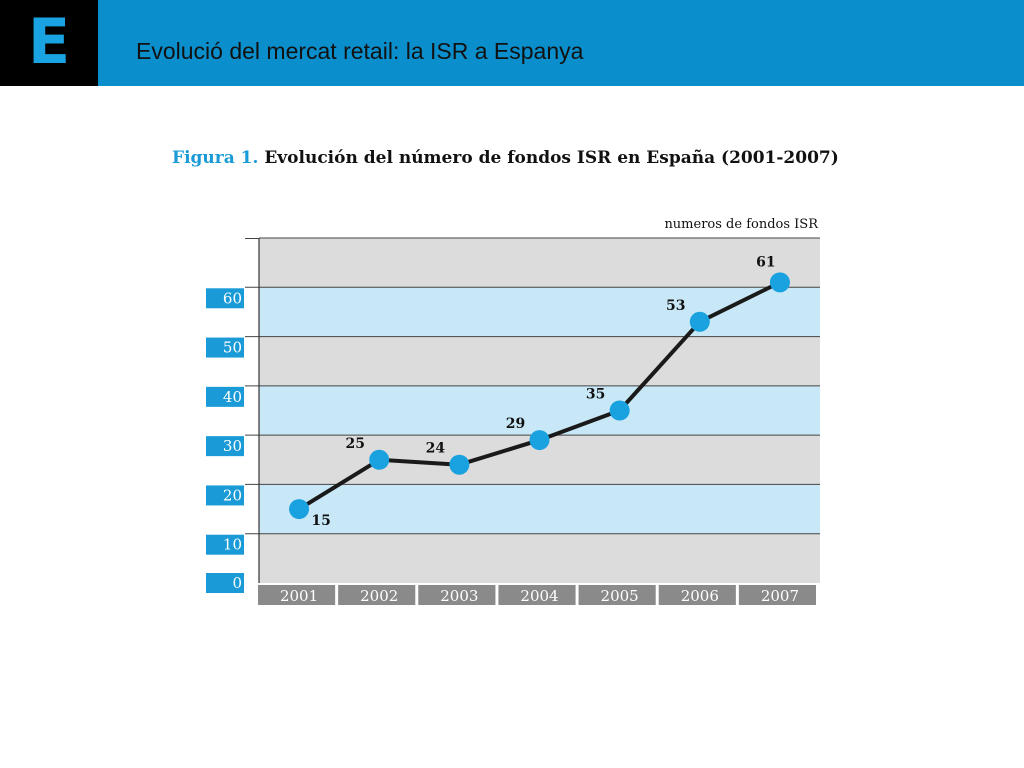  Describe the element at coordinates (741, 224) in the screenshot. I see `y-unit-label: numeros de fondos ISR` at that location.